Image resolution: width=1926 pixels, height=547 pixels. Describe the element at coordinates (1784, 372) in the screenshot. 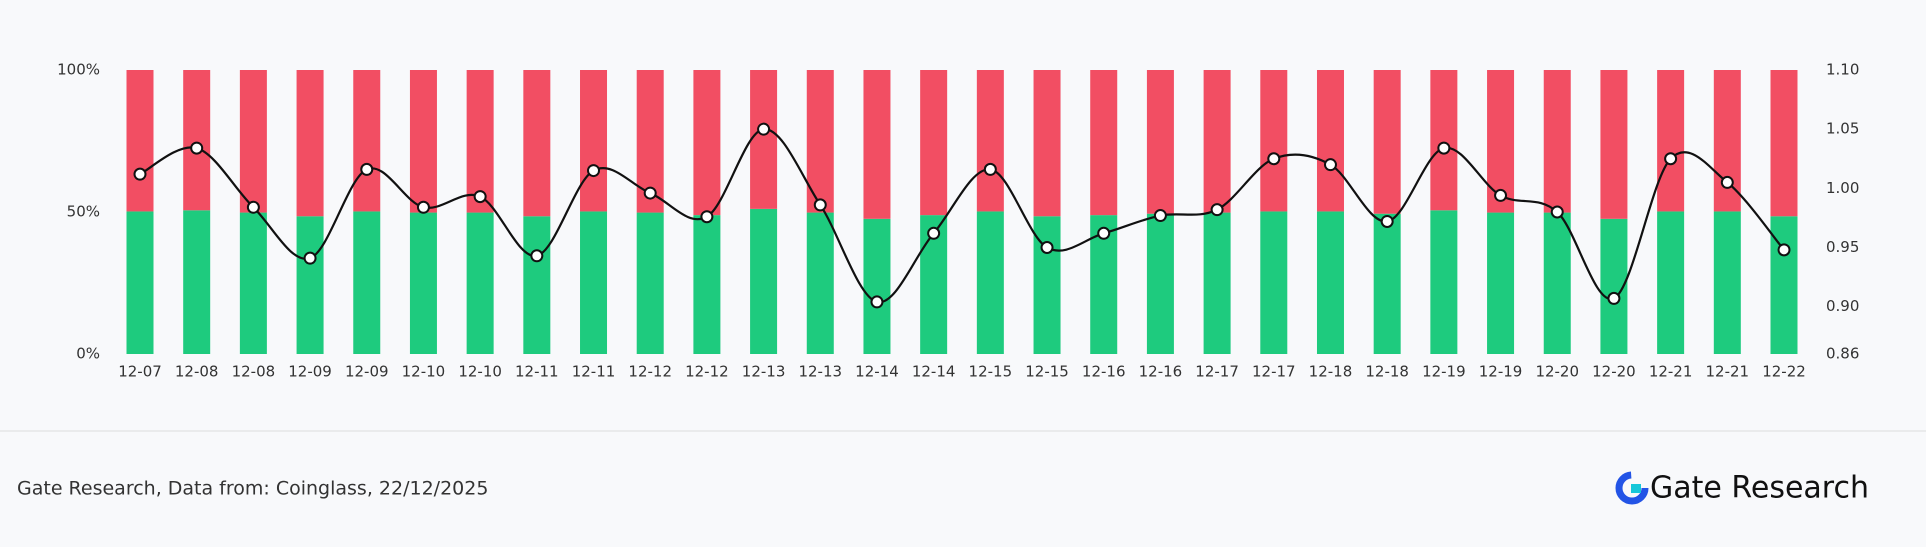

I see `x-tick-label: 12-22` at that location.